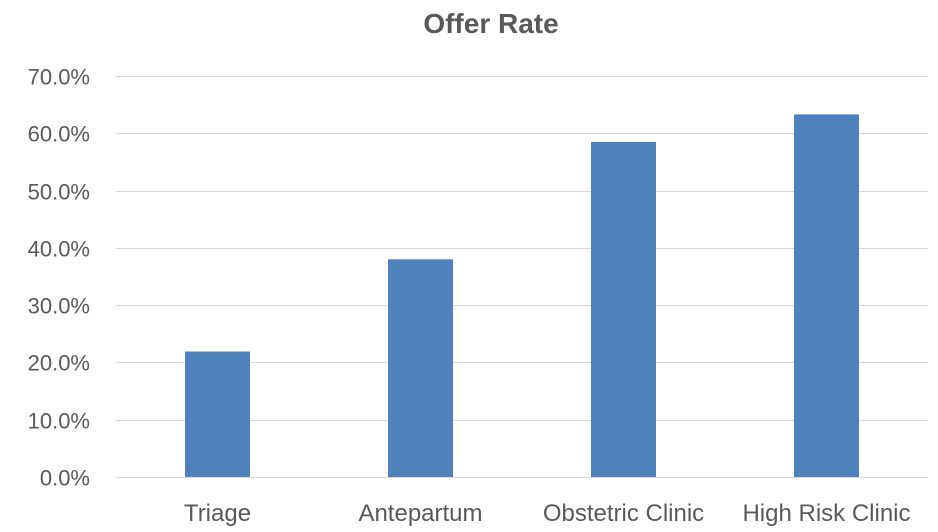  What do you see at coordinates (59, 363) in the screenshot?
I see `y-tick-label: 20.0%` at bounding box center [59, 363].